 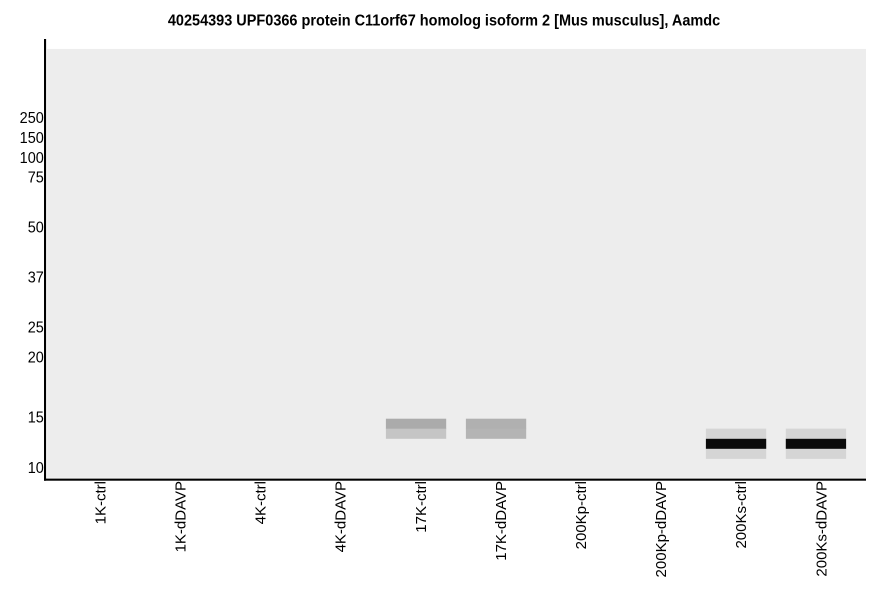 What do you see at coordinates (741, 515) in the screenshot?
I see `svg-text: 200Ks-ctrl` at bounding box center [741, 515].